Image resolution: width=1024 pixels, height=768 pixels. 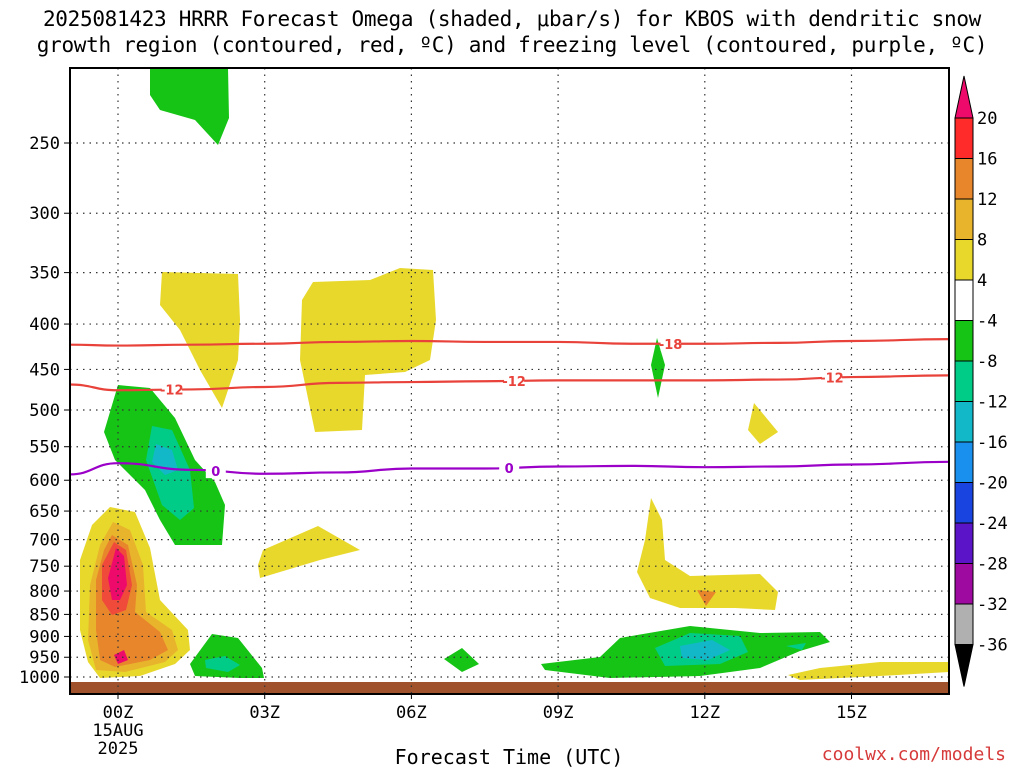 What do you see at coordinates (964, 97) in the screenshot?
I see `colorbar-arrow-top` at bounding box center [964, 97].